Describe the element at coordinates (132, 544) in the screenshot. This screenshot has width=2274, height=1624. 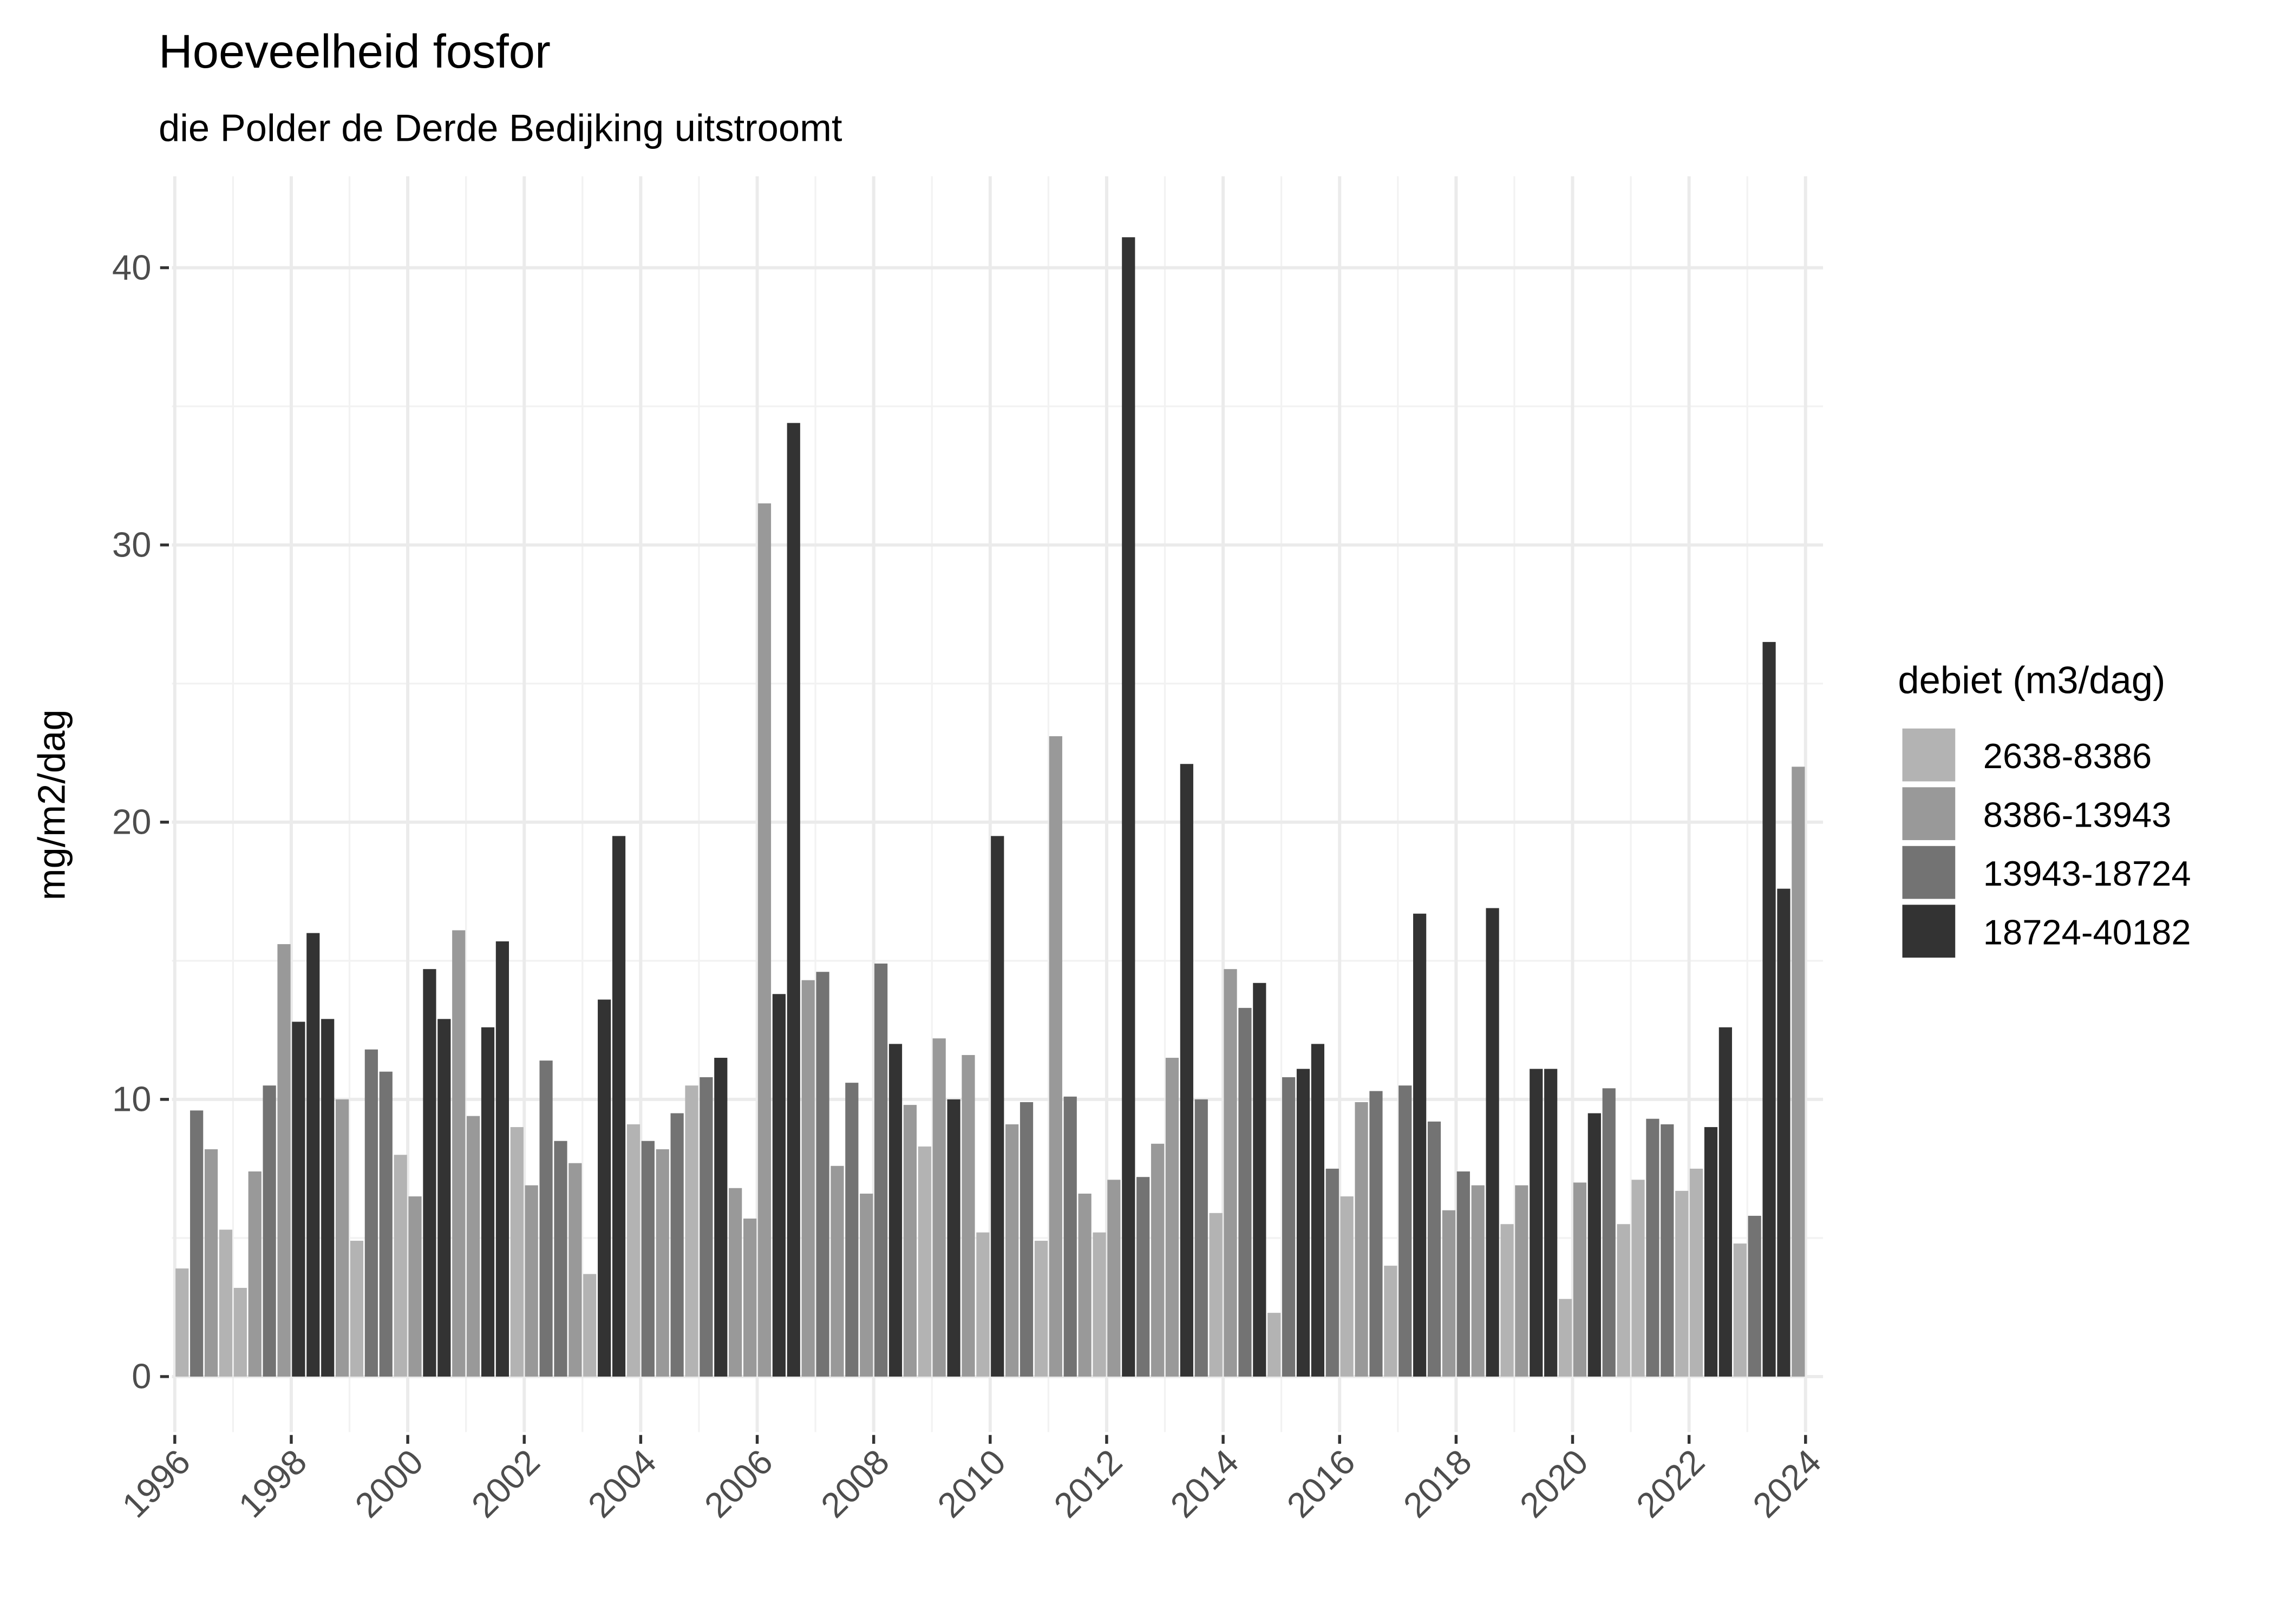
I see `y-tick-label: 30` at that location.